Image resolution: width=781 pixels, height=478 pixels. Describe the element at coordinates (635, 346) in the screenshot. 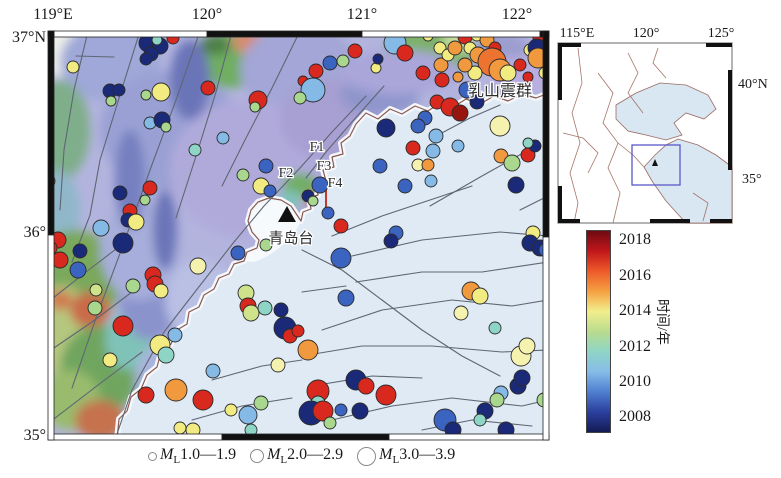

I see `cb-tick-2012: 2012` at that location.